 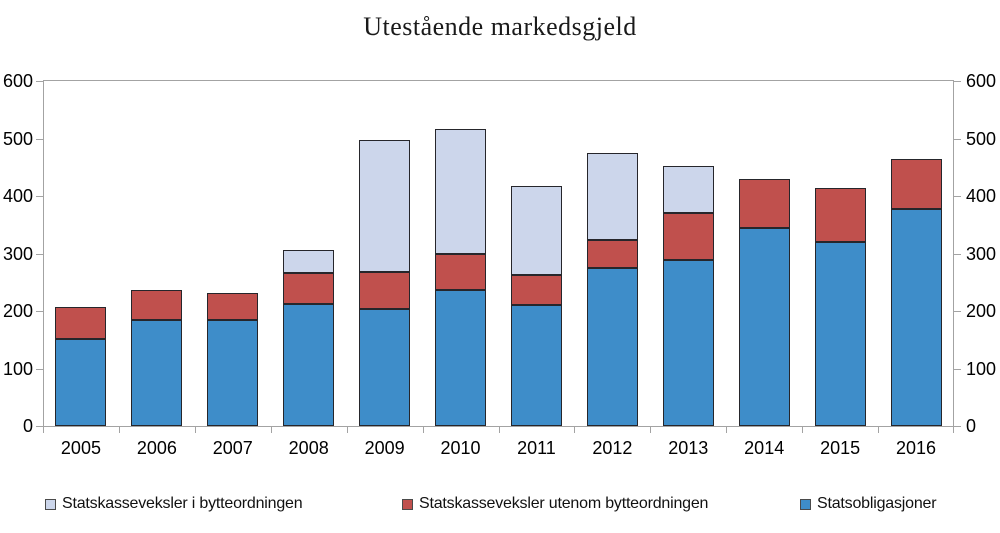 What do you see at coordinates (461, 357) in the screenshot?
I see `bar-segment-2010-statsobligasjoner` at bounding box center [461, 357].